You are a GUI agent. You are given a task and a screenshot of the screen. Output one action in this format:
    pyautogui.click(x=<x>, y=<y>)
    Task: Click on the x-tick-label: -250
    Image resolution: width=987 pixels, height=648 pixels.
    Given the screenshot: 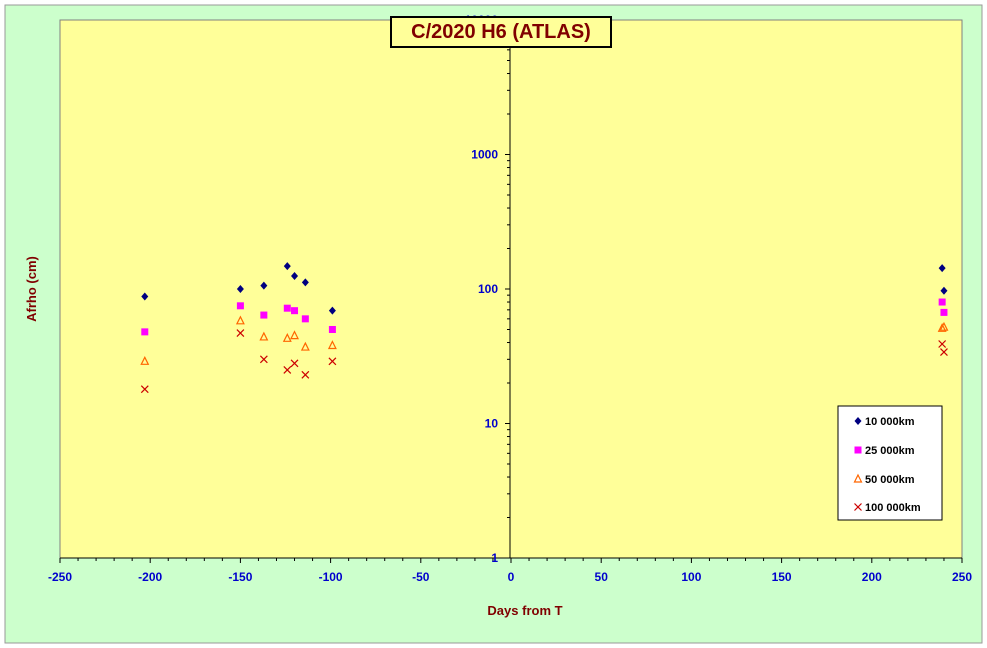 What is the action you would take?
    pyautogui.click(x=60, y=577)
    